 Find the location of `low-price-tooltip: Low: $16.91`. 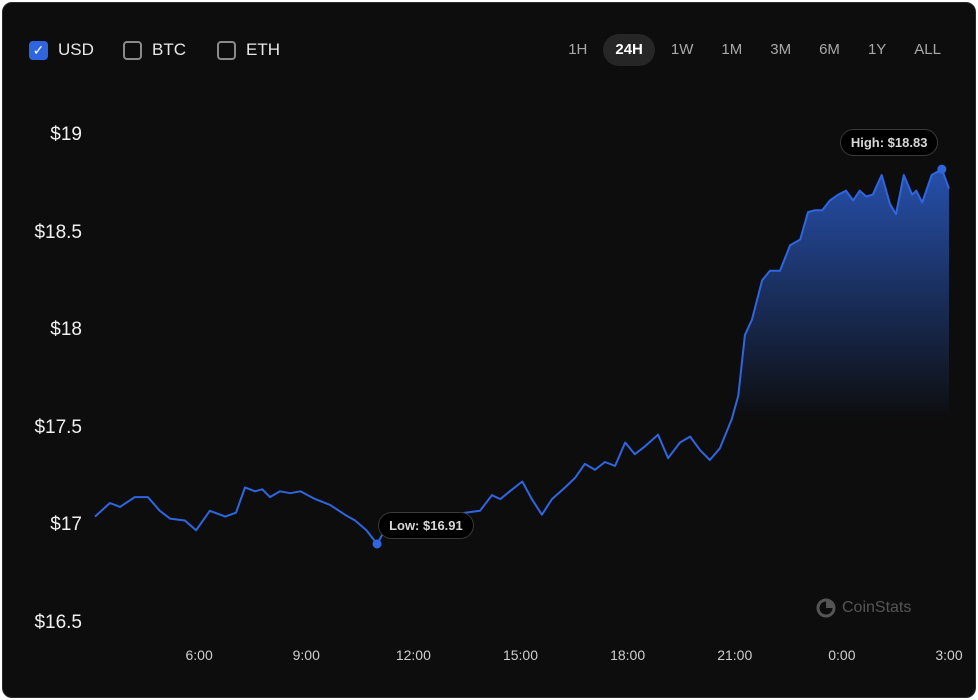

low-price-tooltip: Low: $16.91 is located at coordinates (426, 525).